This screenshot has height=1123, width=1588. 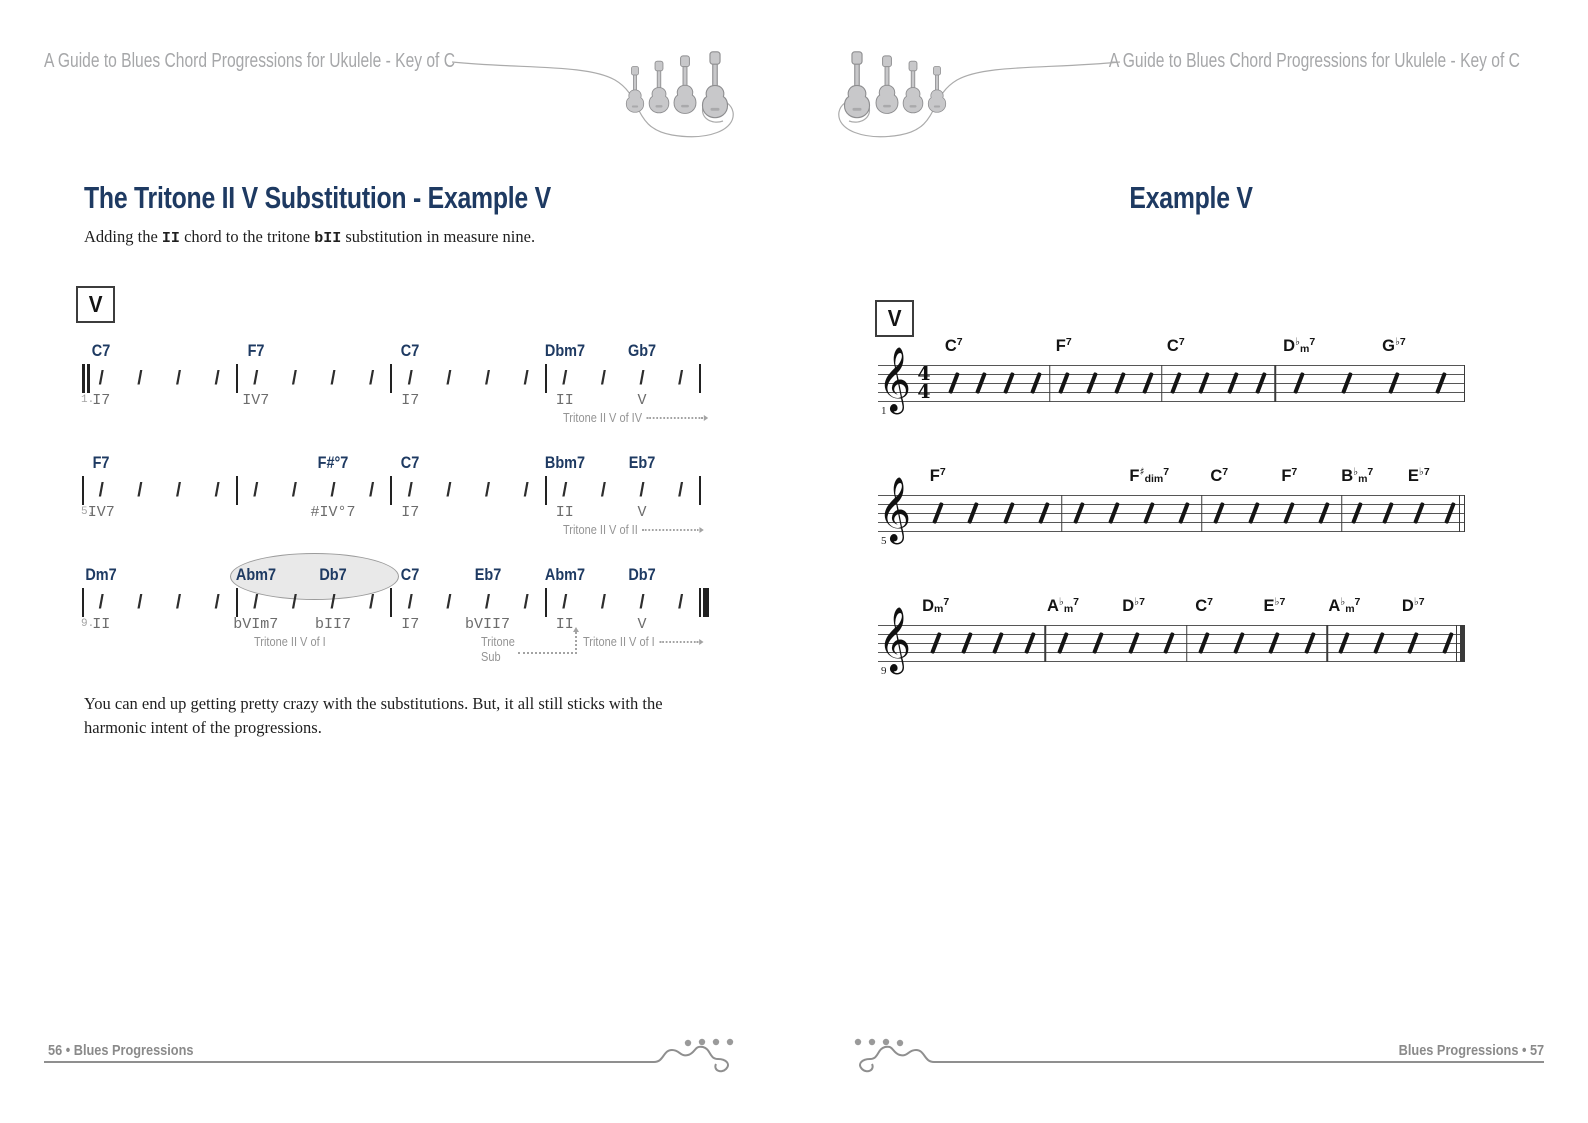 What do you see at coordinates (328, 238) in the screenshot?
I see `intro-roman-bii: bII` at bounding box center [328, 238].